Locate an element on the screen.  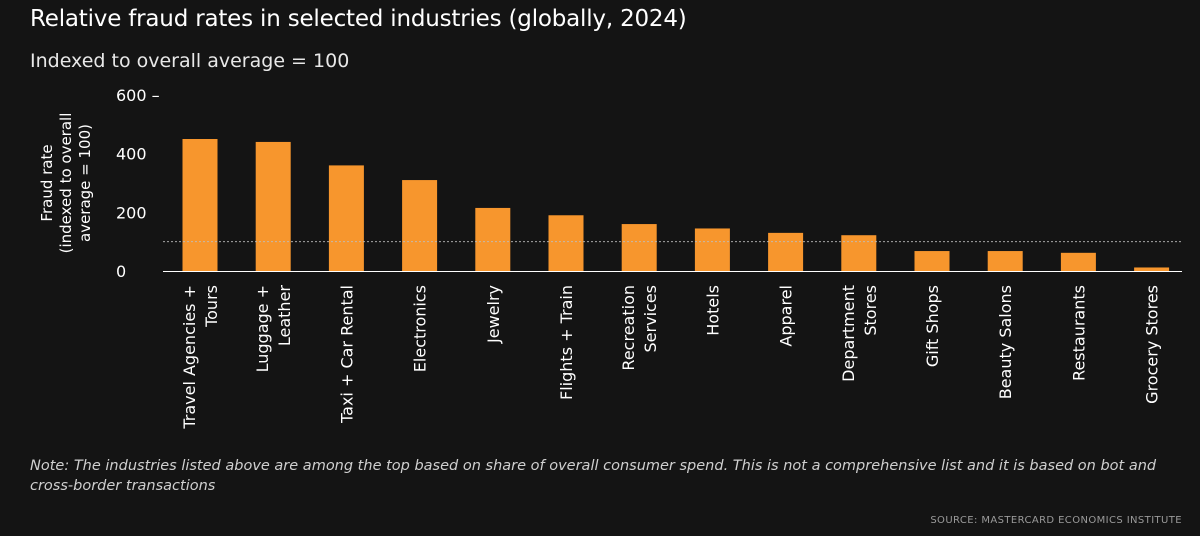
x-tick-label-line: Grocery Stores is located at coordinates (1152, 344).